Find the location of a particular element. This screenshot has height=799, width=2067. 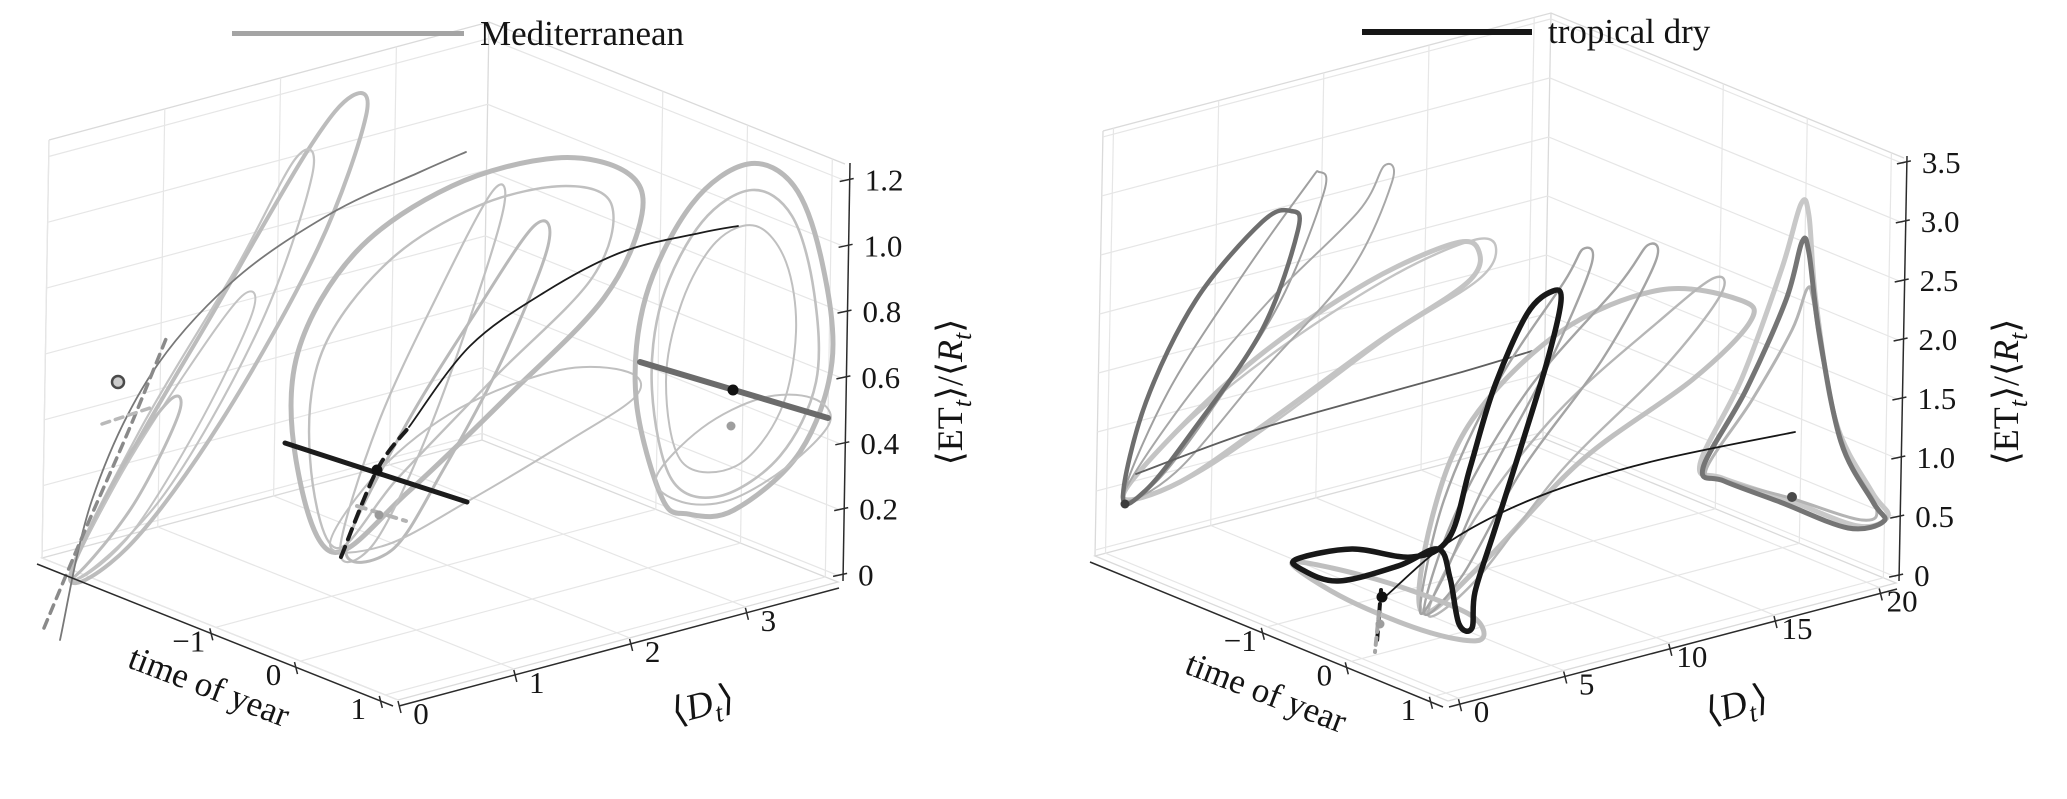

legend-line-mediterranean is located at coordinates (348, 33).